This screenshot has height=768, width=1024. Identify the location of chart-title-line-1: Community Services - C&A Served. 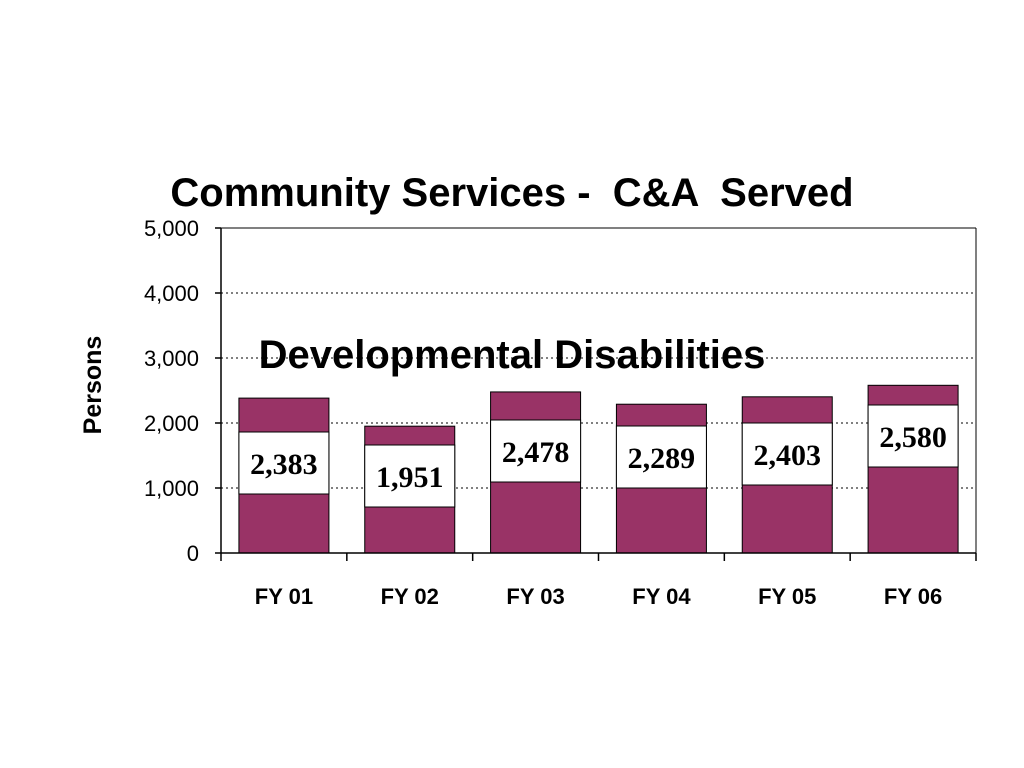
(512, 193).